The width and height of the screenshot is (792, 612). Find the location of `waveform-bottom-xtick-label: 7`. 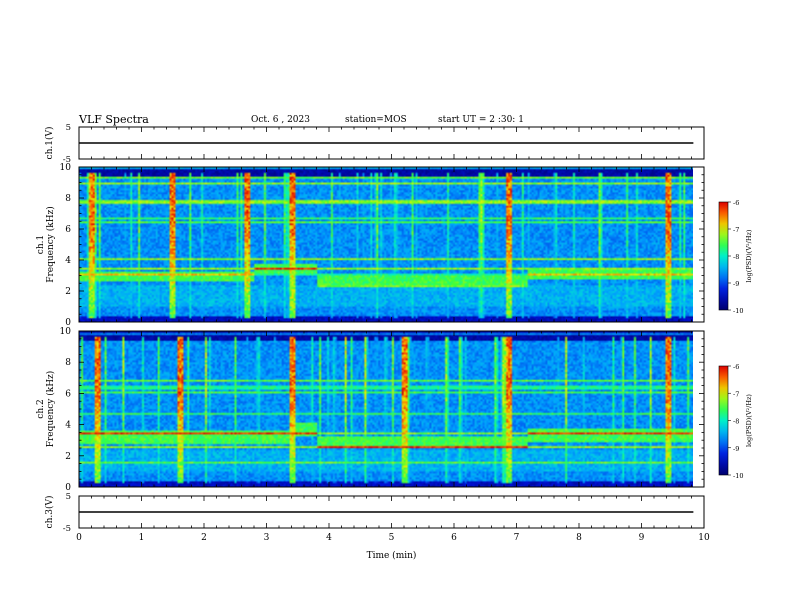

waveform-bottom-xtick-label: 7 is located at coordinates (517, 538).